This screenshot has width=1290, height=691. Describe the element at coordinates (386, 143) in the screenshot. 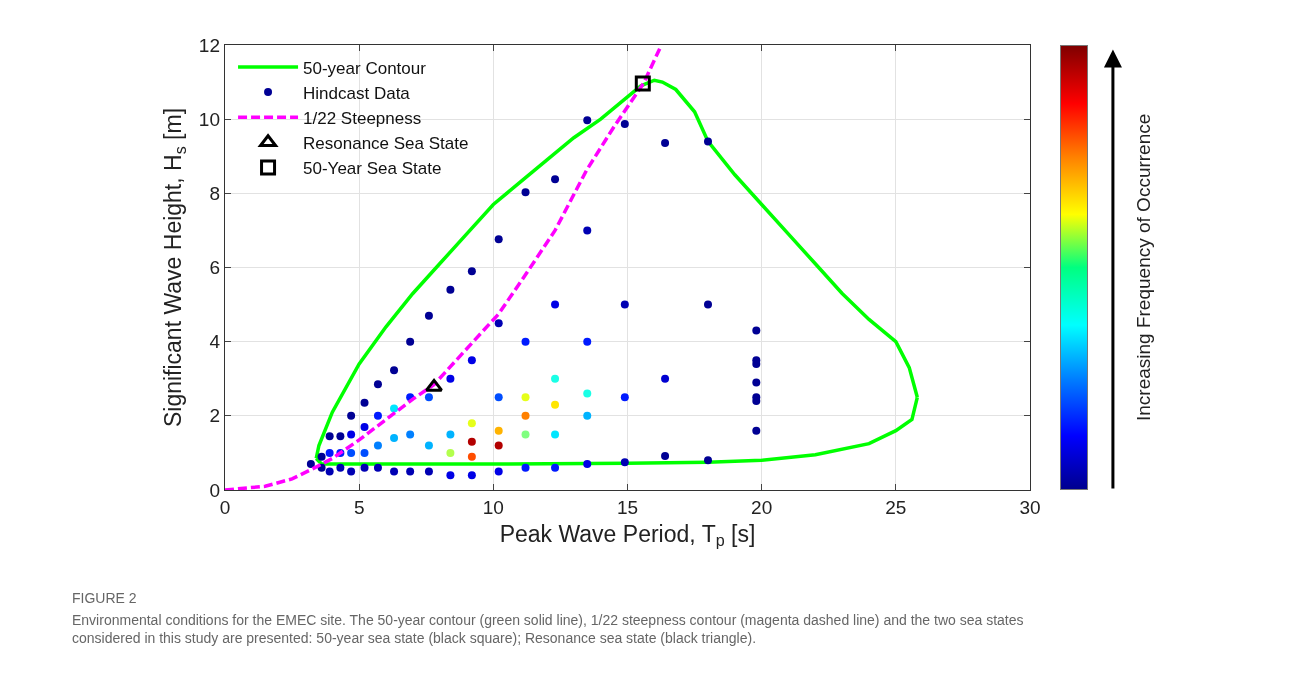

I see `legend-label: Resonance Sea State` at that location.